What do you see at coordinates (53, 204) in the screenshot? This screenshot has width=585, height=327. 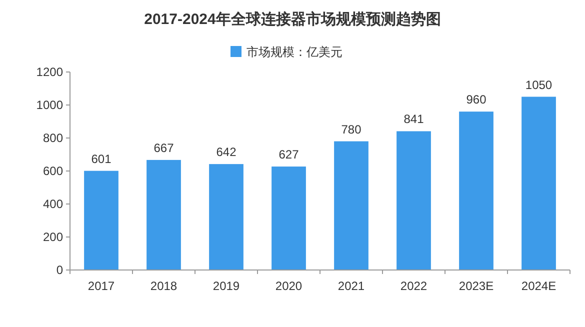 I see `y-tick-label: 400` at bounding box center [53, 204].